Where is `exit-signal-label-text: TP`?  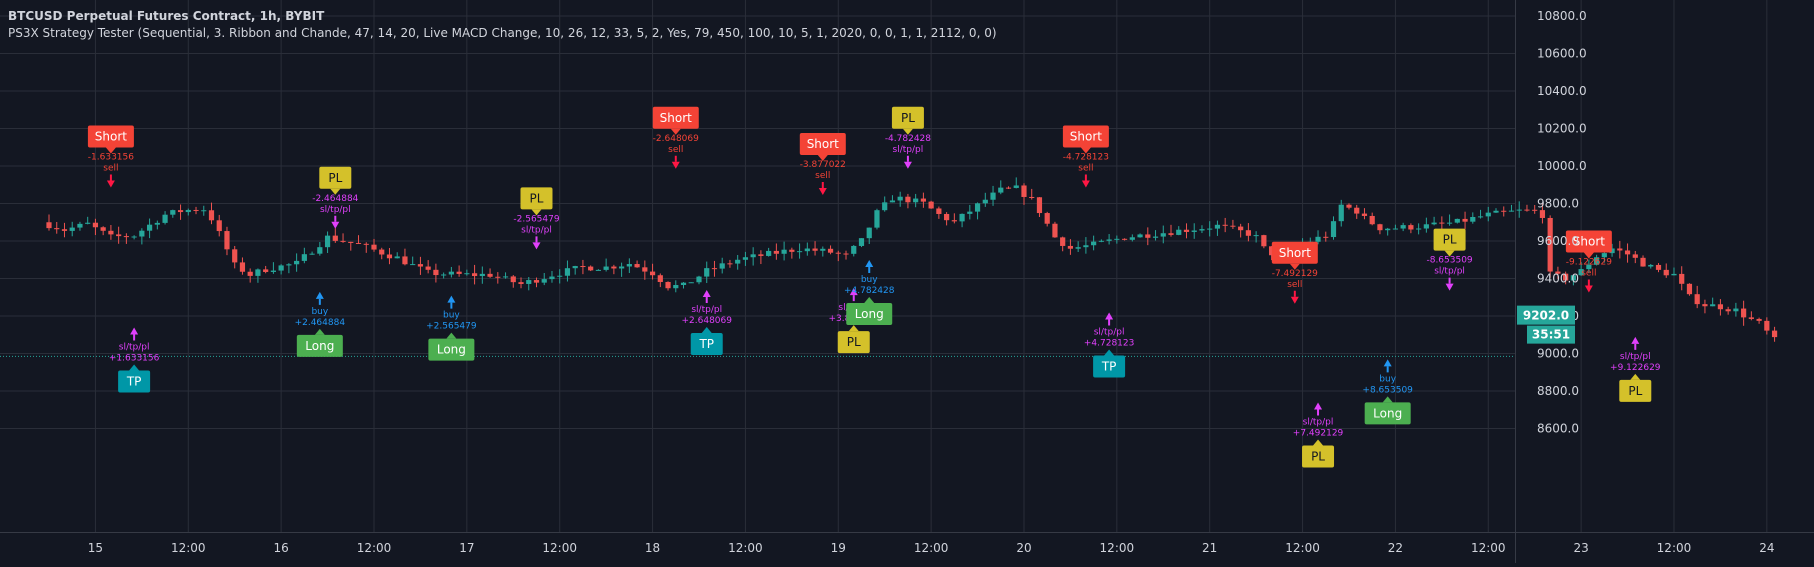
exit-signal-label-text: TP is located at coordinates (706, 344).